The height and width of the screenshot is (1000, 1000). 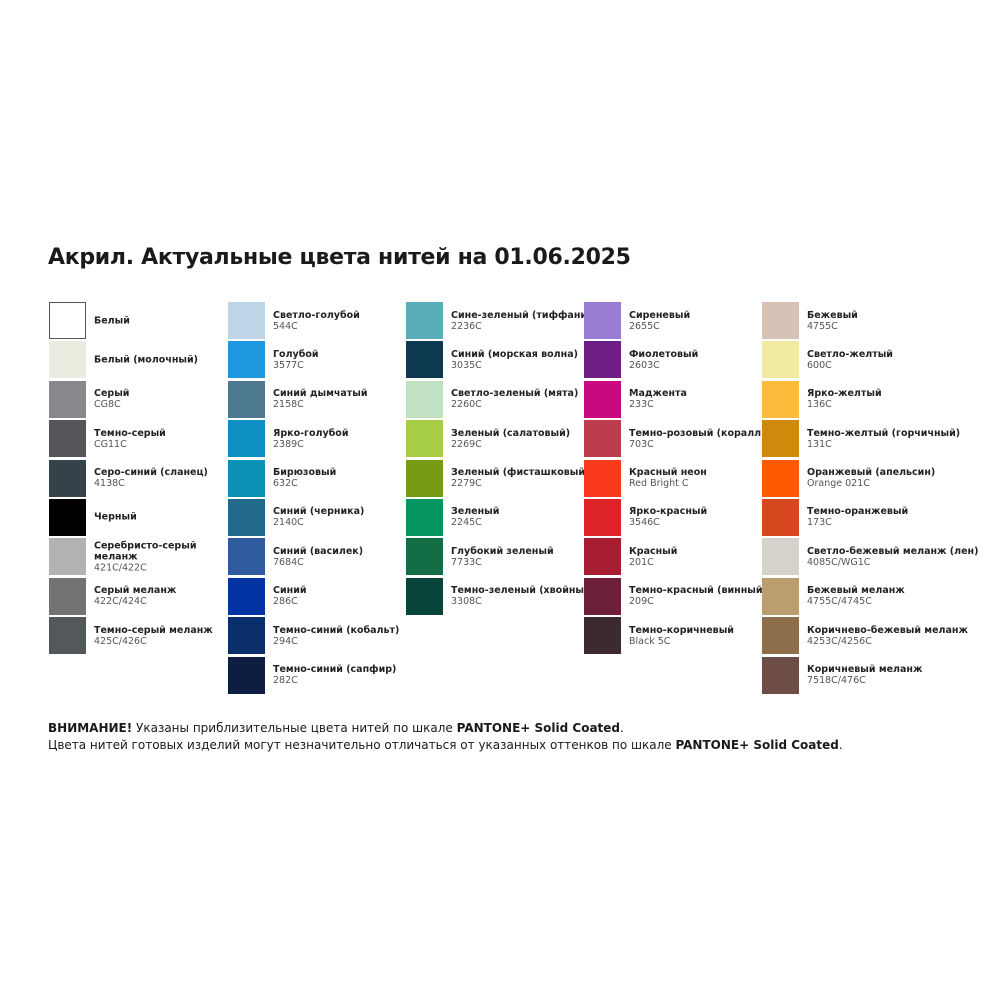 What do you see at coordinates (296, 354) in the screenshot?
I see `color-name: Голубой` at bounding box center [296, 354].